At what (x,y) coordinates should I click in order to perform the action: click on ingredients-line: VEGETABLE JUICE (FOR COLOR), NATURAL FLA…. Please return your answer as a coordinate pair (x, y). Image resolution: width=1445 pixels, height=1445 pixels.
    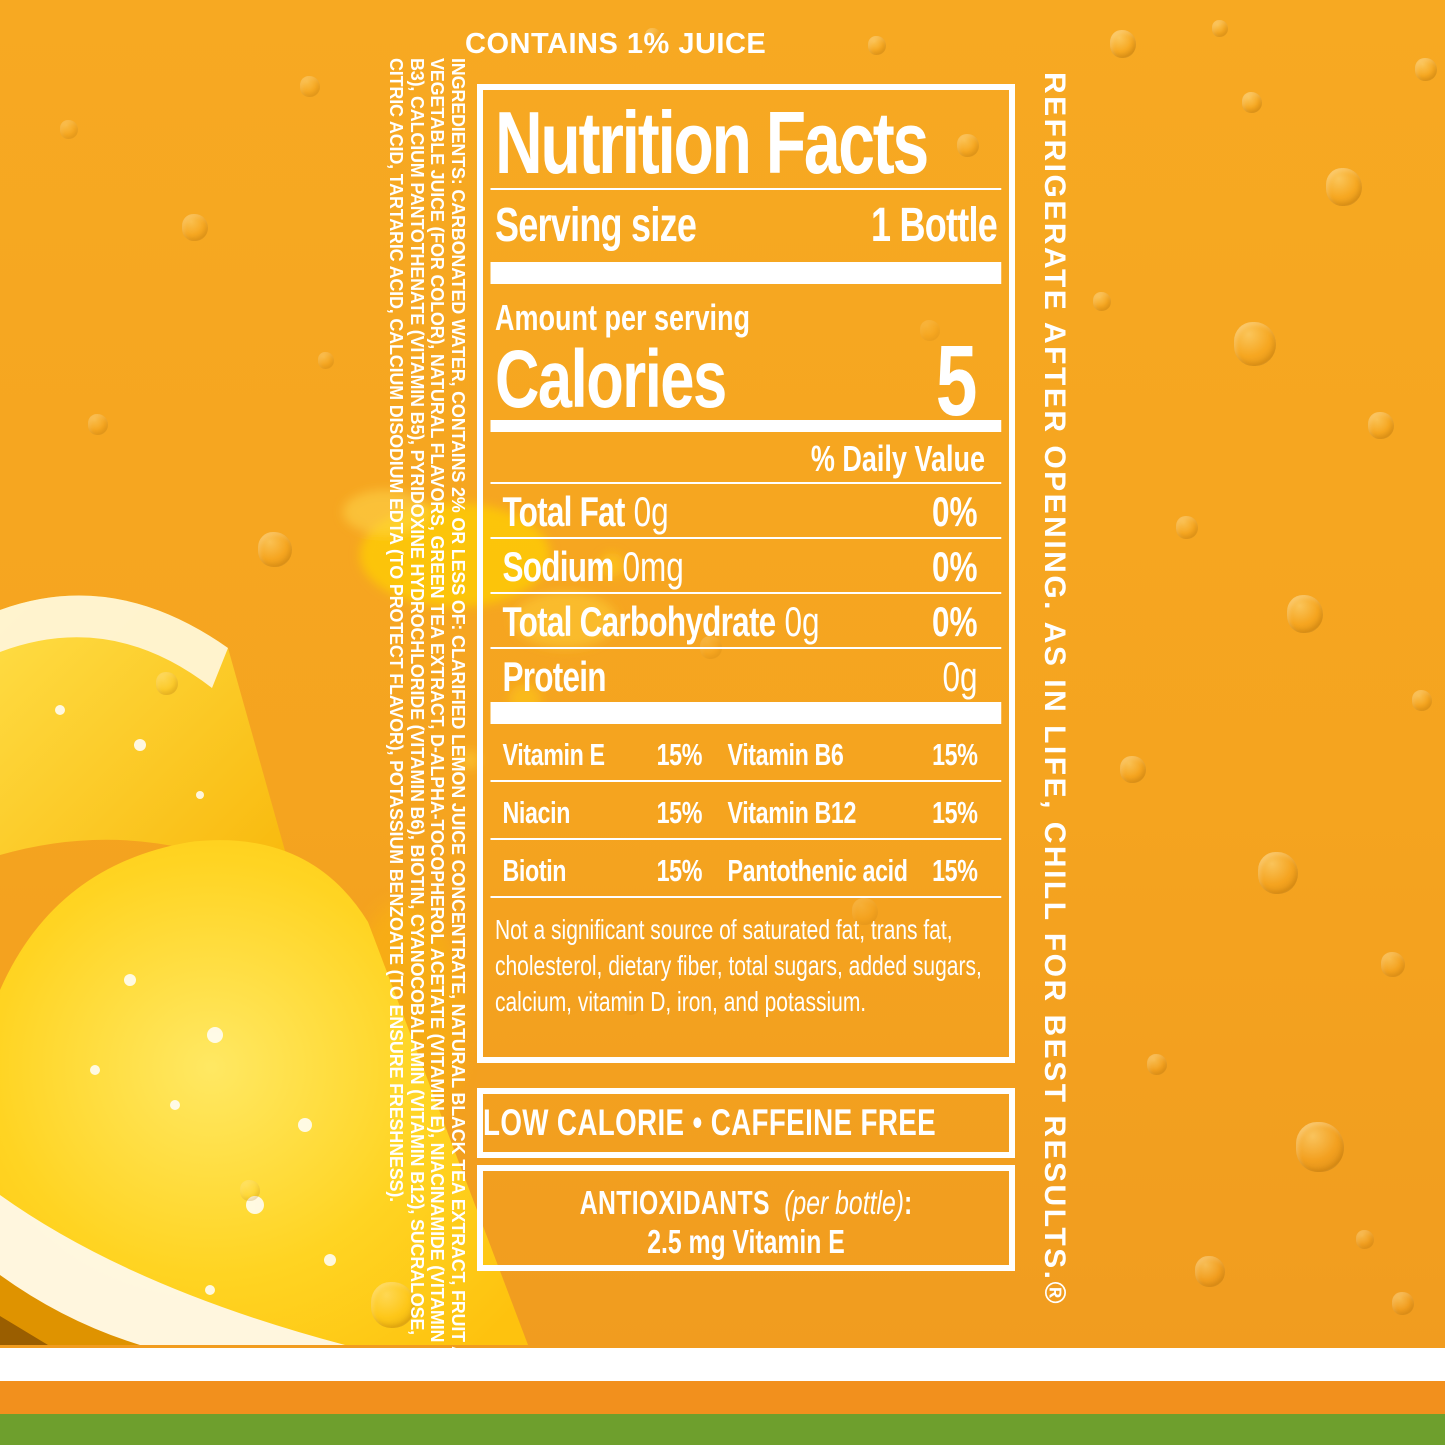
    Looking at the image, I should click on (437, 700).